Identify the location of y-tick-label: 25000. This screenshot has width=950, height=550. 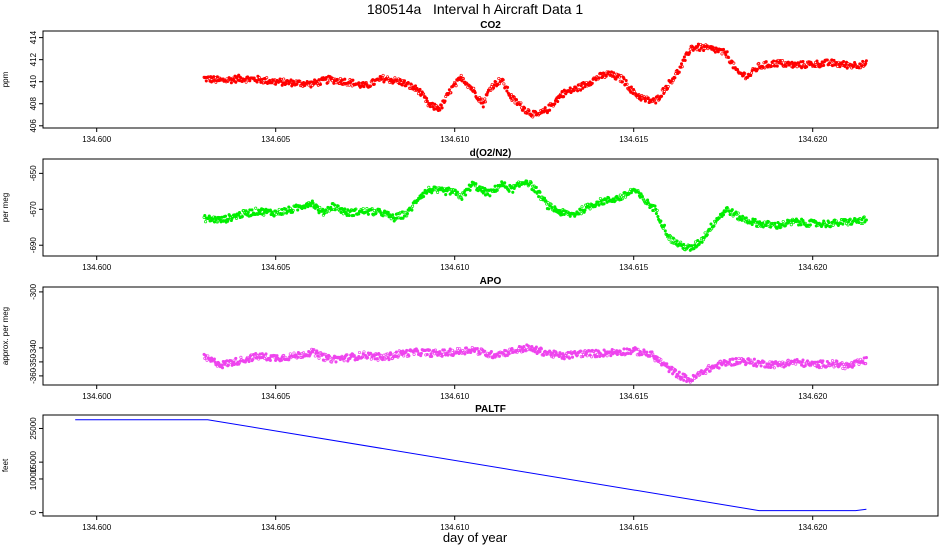
(33, 428).